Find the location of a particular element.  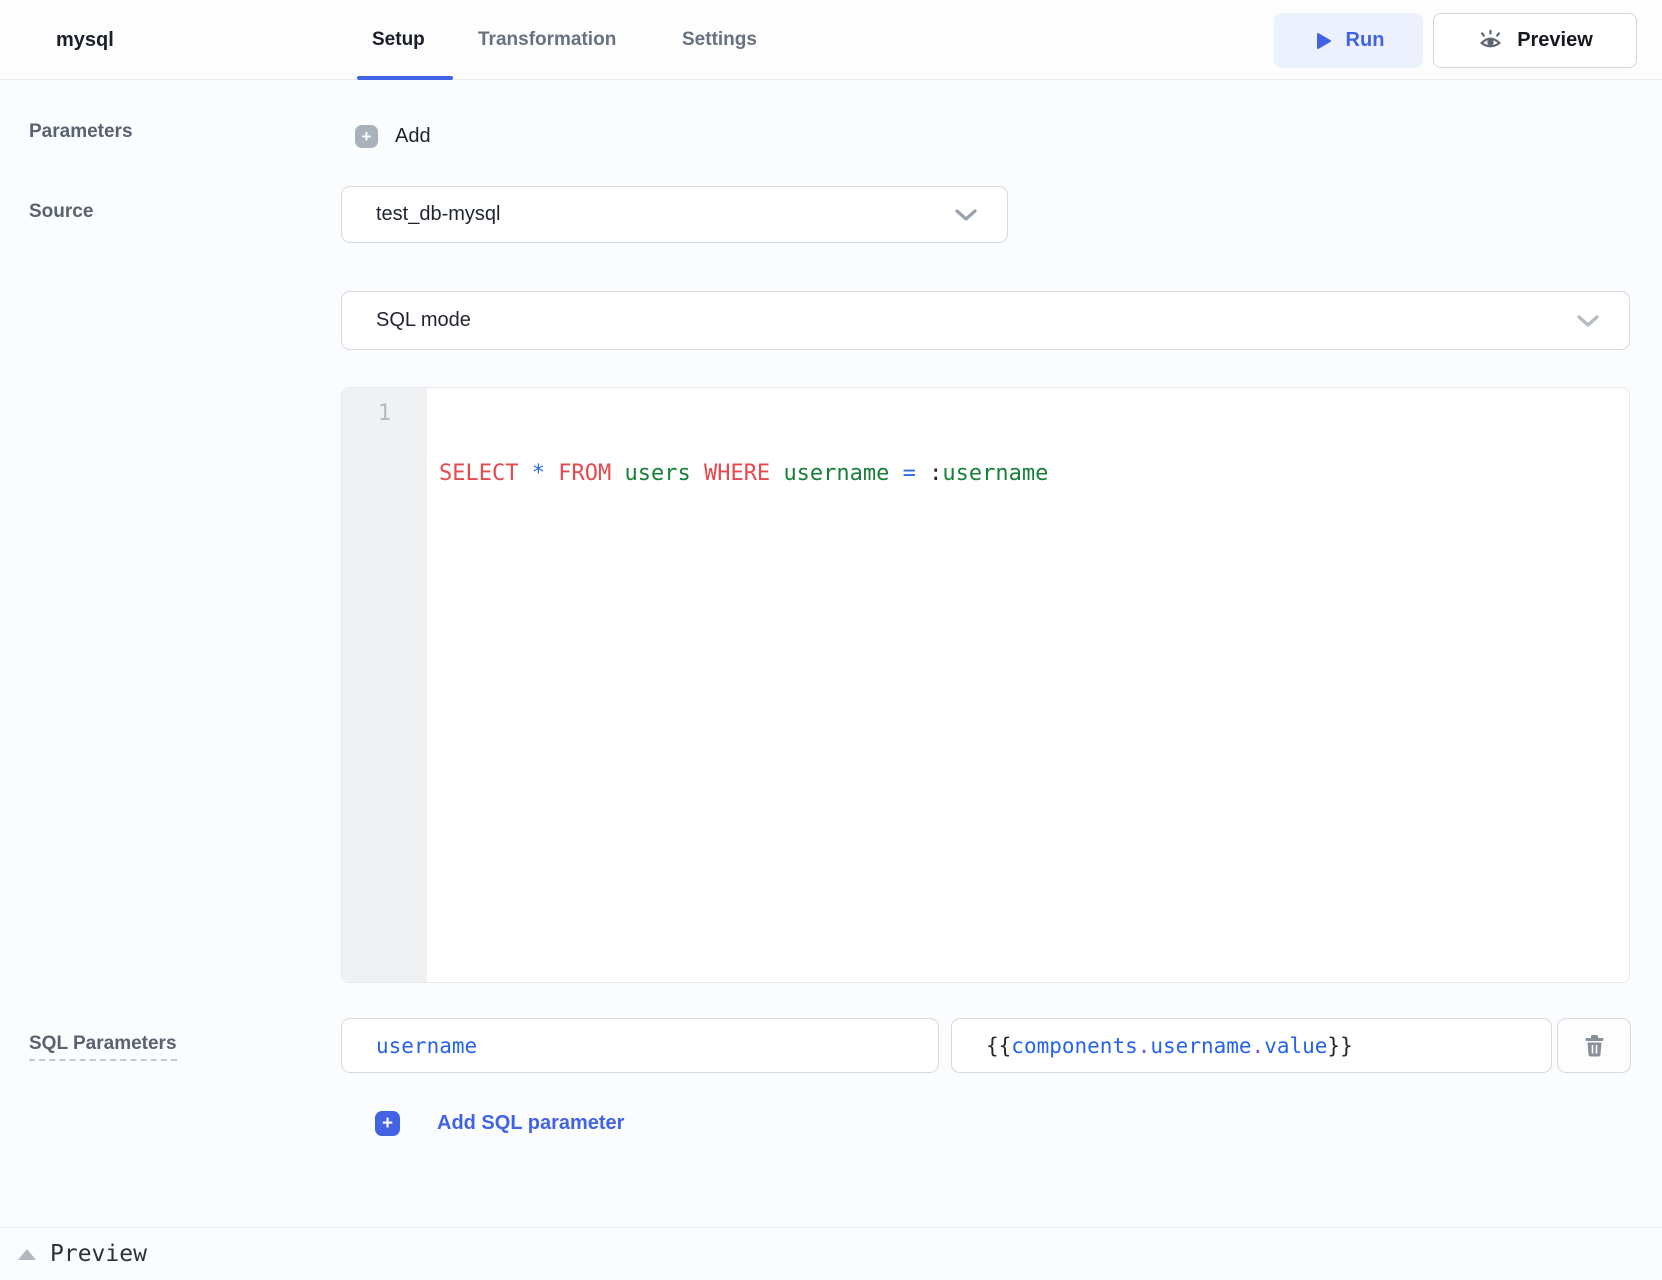

delete-sql-parameter-button is located at coordinates (1594, 1045).